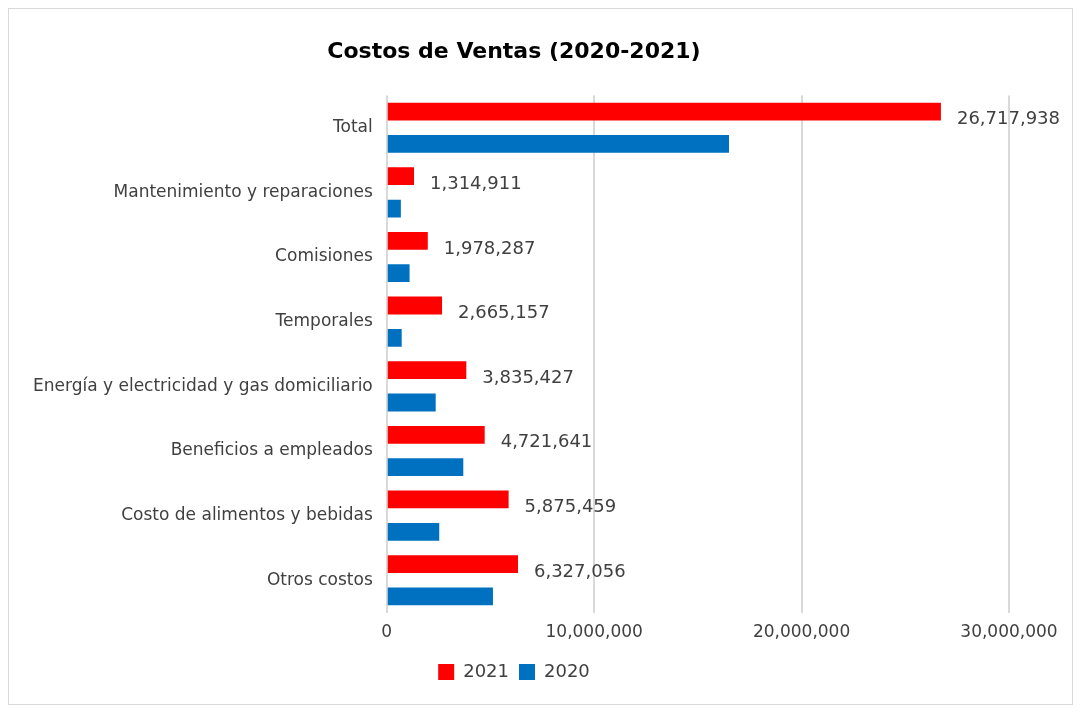 The height and width of the screenshot is (713, 1081). What do you see at coordinates (570, 506) in the screenshot?
I see `data-label: 5,875,459` at bounding box center [570, 506].